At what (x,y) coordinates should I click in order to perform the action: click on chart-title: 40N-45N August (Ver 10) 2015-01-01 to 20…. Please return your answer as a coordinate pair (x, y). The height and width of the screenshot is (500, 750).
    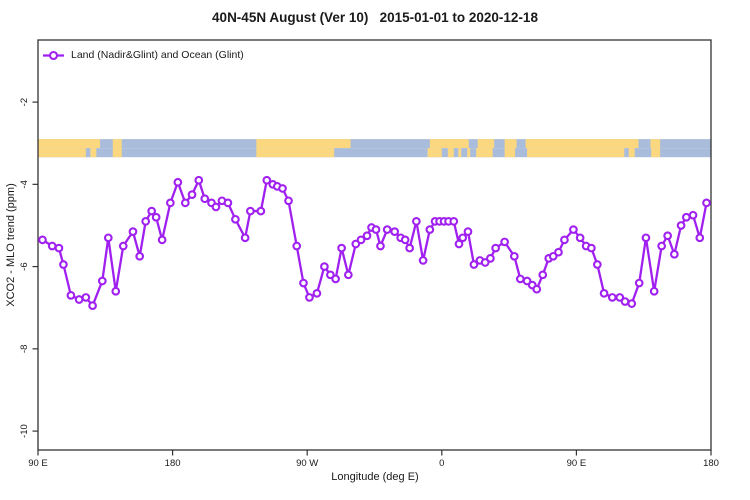
    Looking at the image, I should click on (375, 17).